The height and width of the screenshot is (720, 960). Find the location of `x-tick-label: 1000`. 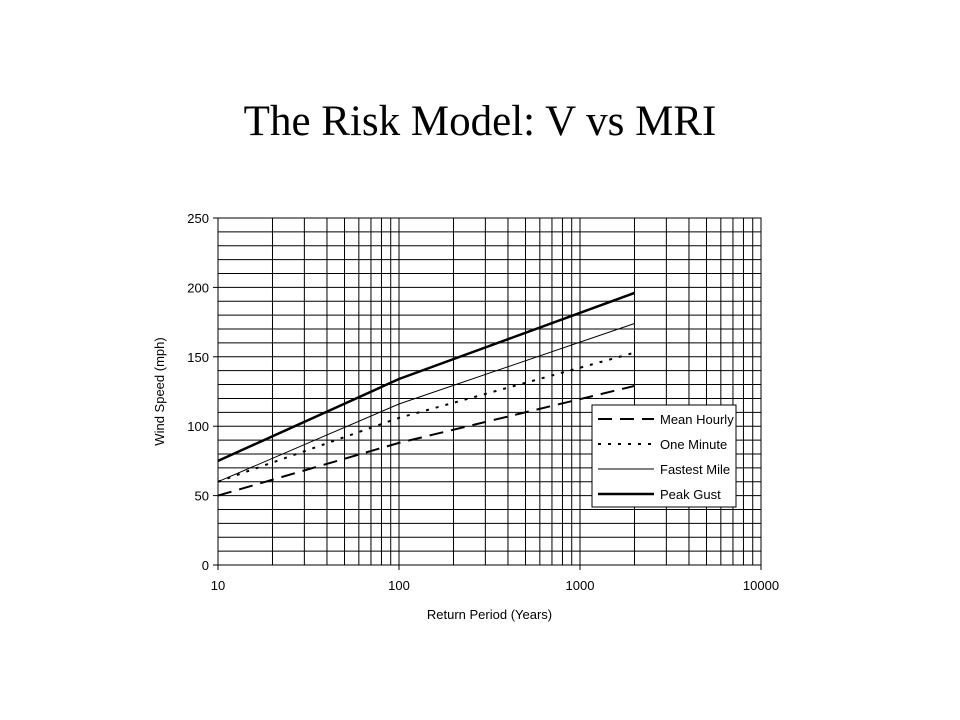

x-tick-label: 1000 is located at coordinates (580, 585).